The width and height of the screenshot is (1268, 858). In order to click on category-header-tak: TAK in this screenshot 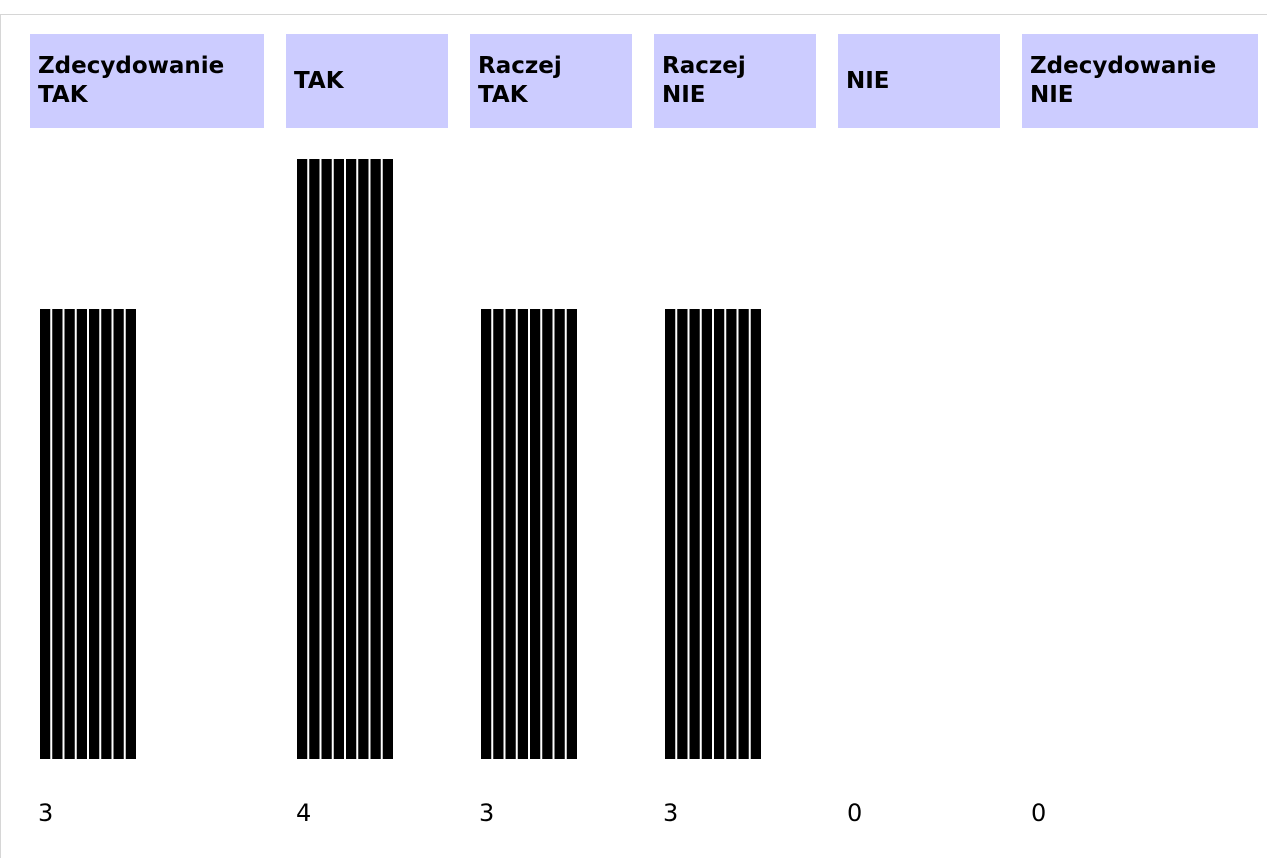, I will do `click(367, 81)`.